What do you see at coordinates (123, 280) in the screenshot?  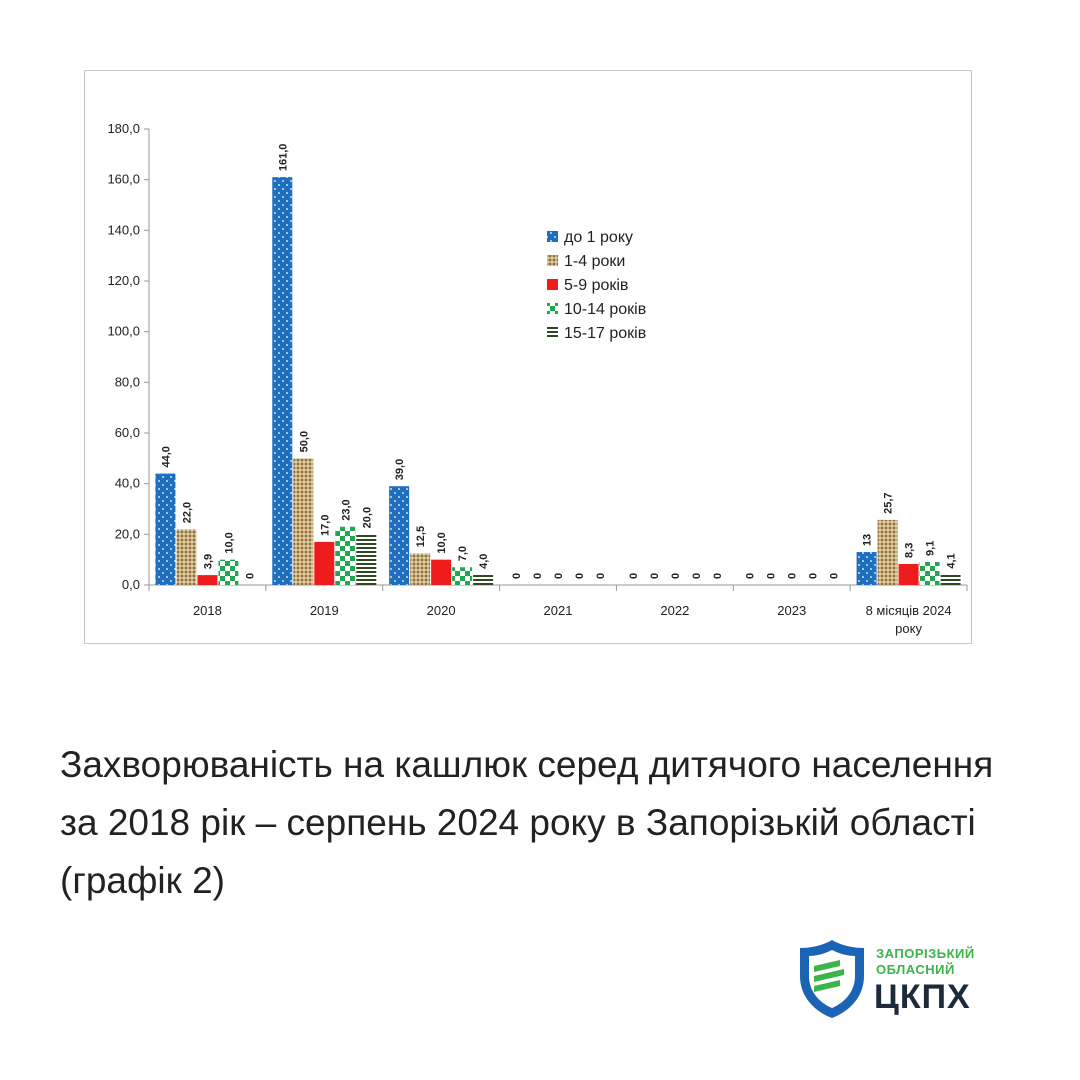 I see `y-tick-label: 120,0` at bounding box center [123, 280].